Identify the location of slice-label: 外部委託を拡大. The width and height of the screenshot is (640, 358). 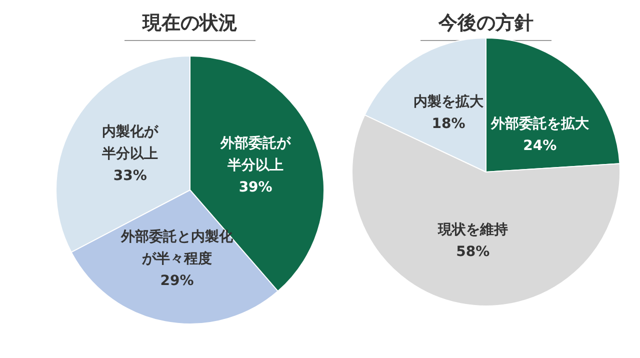
(540, 123).